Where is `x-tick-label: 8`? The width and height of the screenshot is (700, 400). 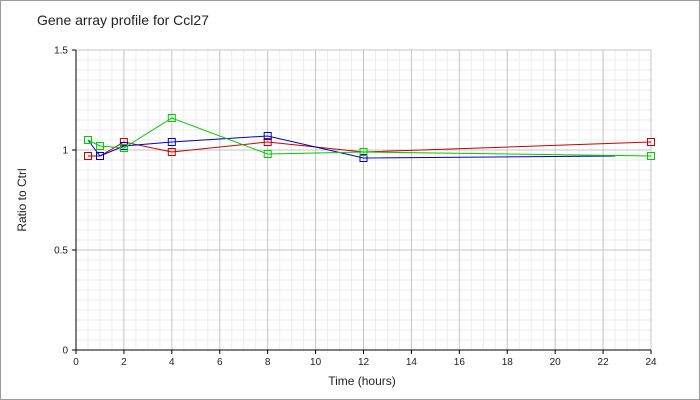 x-tick-label: 8 is located at coordinates (268, 362).